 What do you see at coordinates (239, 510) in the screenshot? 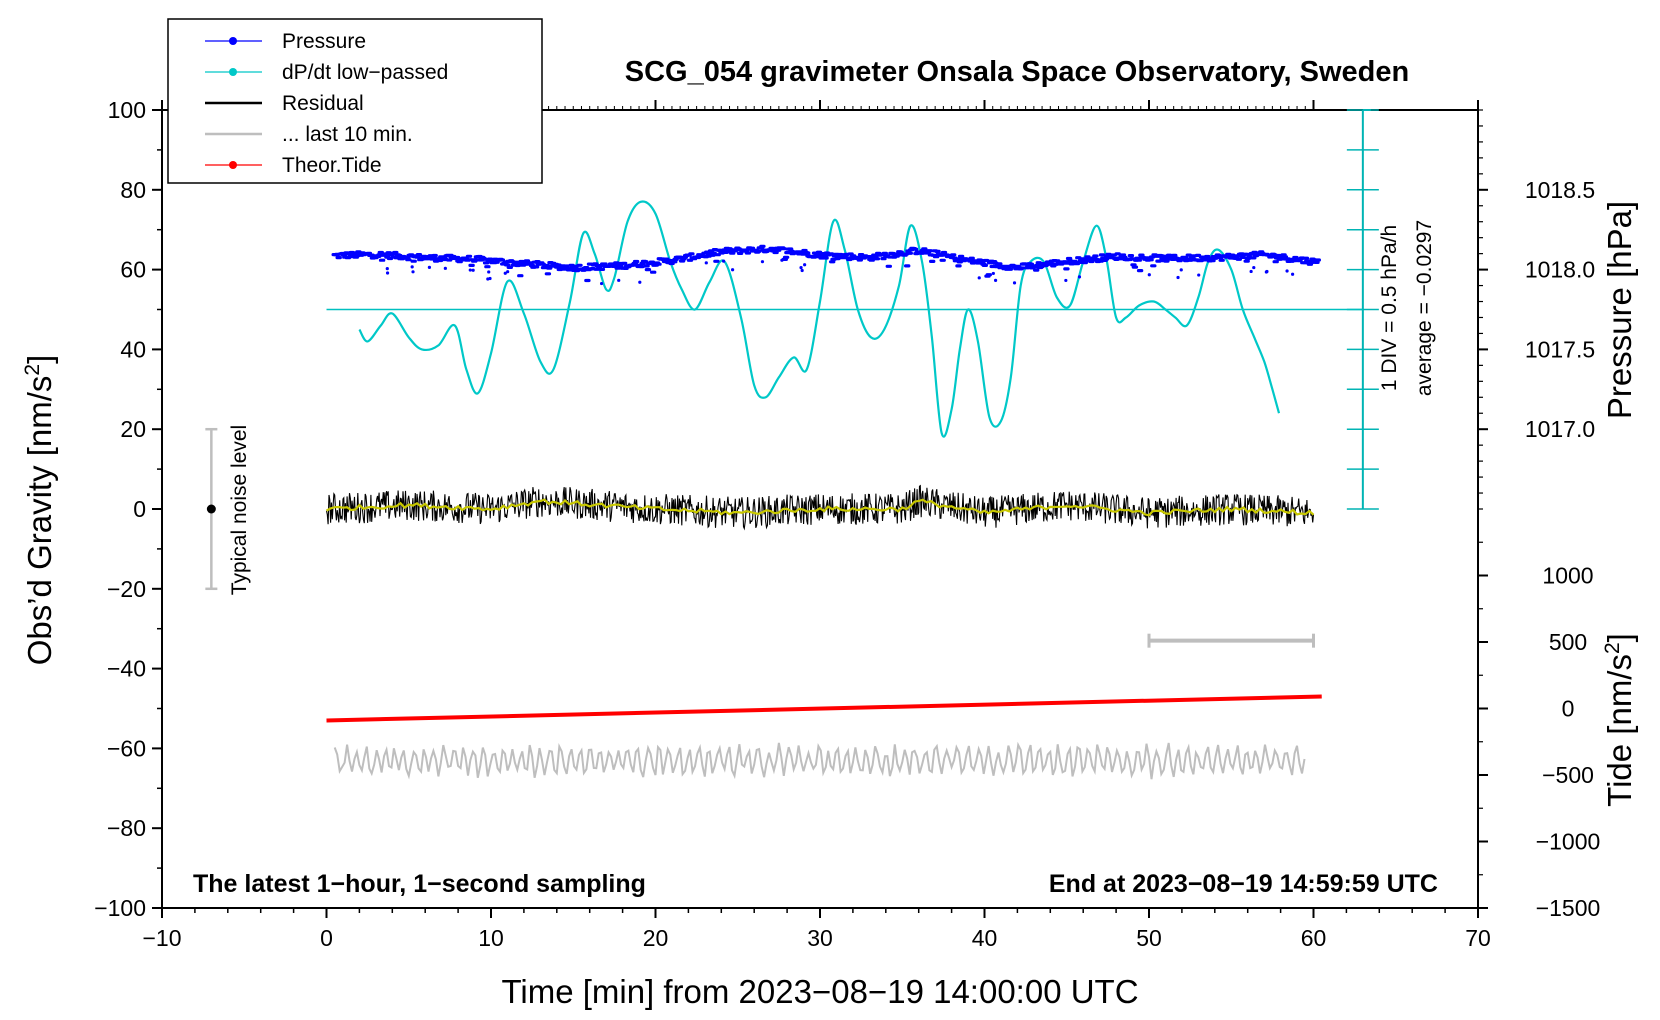
I see `noise-label: Typical noise level` at bounding box center [239, 510].